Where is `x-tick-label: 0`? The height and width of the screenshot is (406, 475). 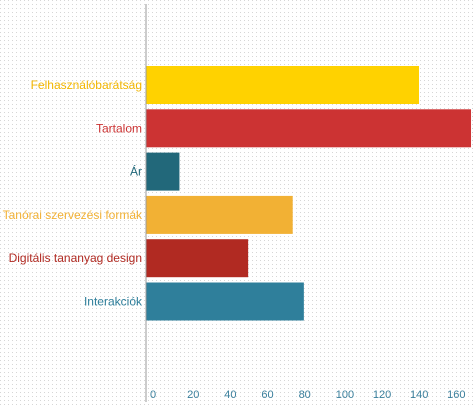 x-tick-label: 0 is located at coordinates (153, 395).